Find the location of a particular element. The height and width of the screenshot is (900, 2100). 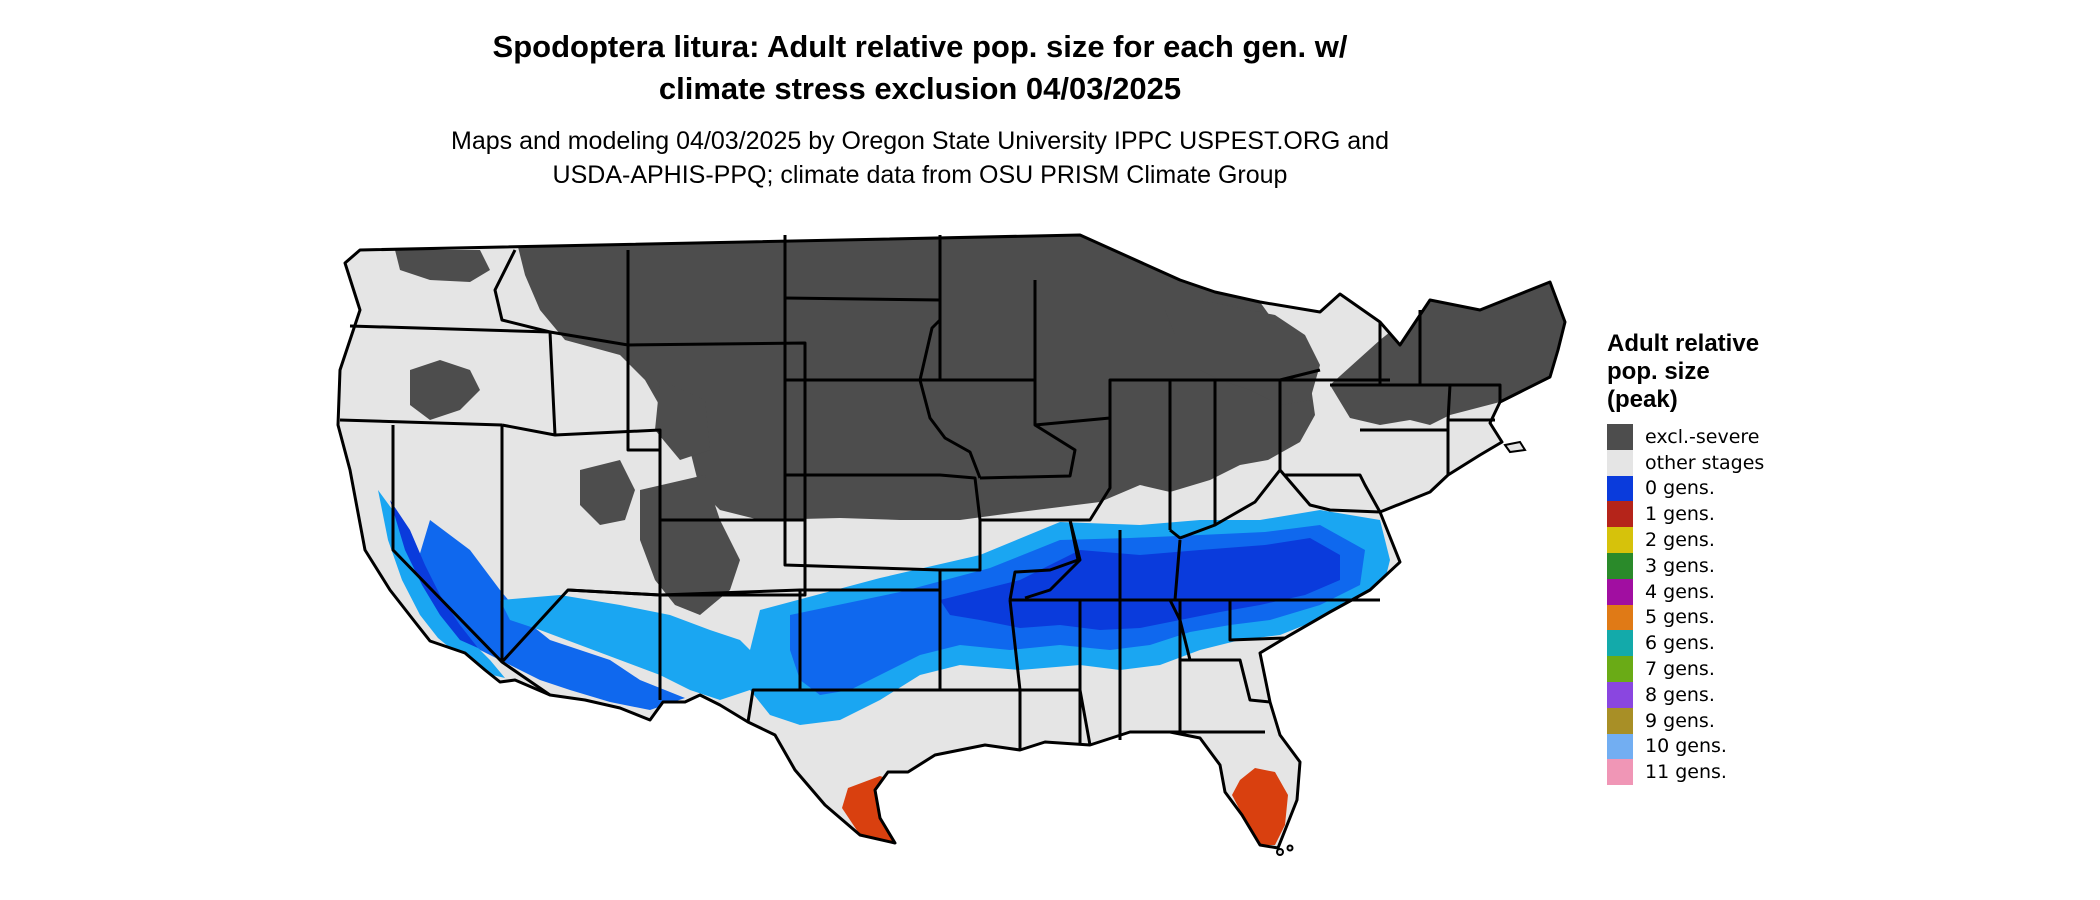

legend-item: 11 gens. is located at coordinates (1717, 772).